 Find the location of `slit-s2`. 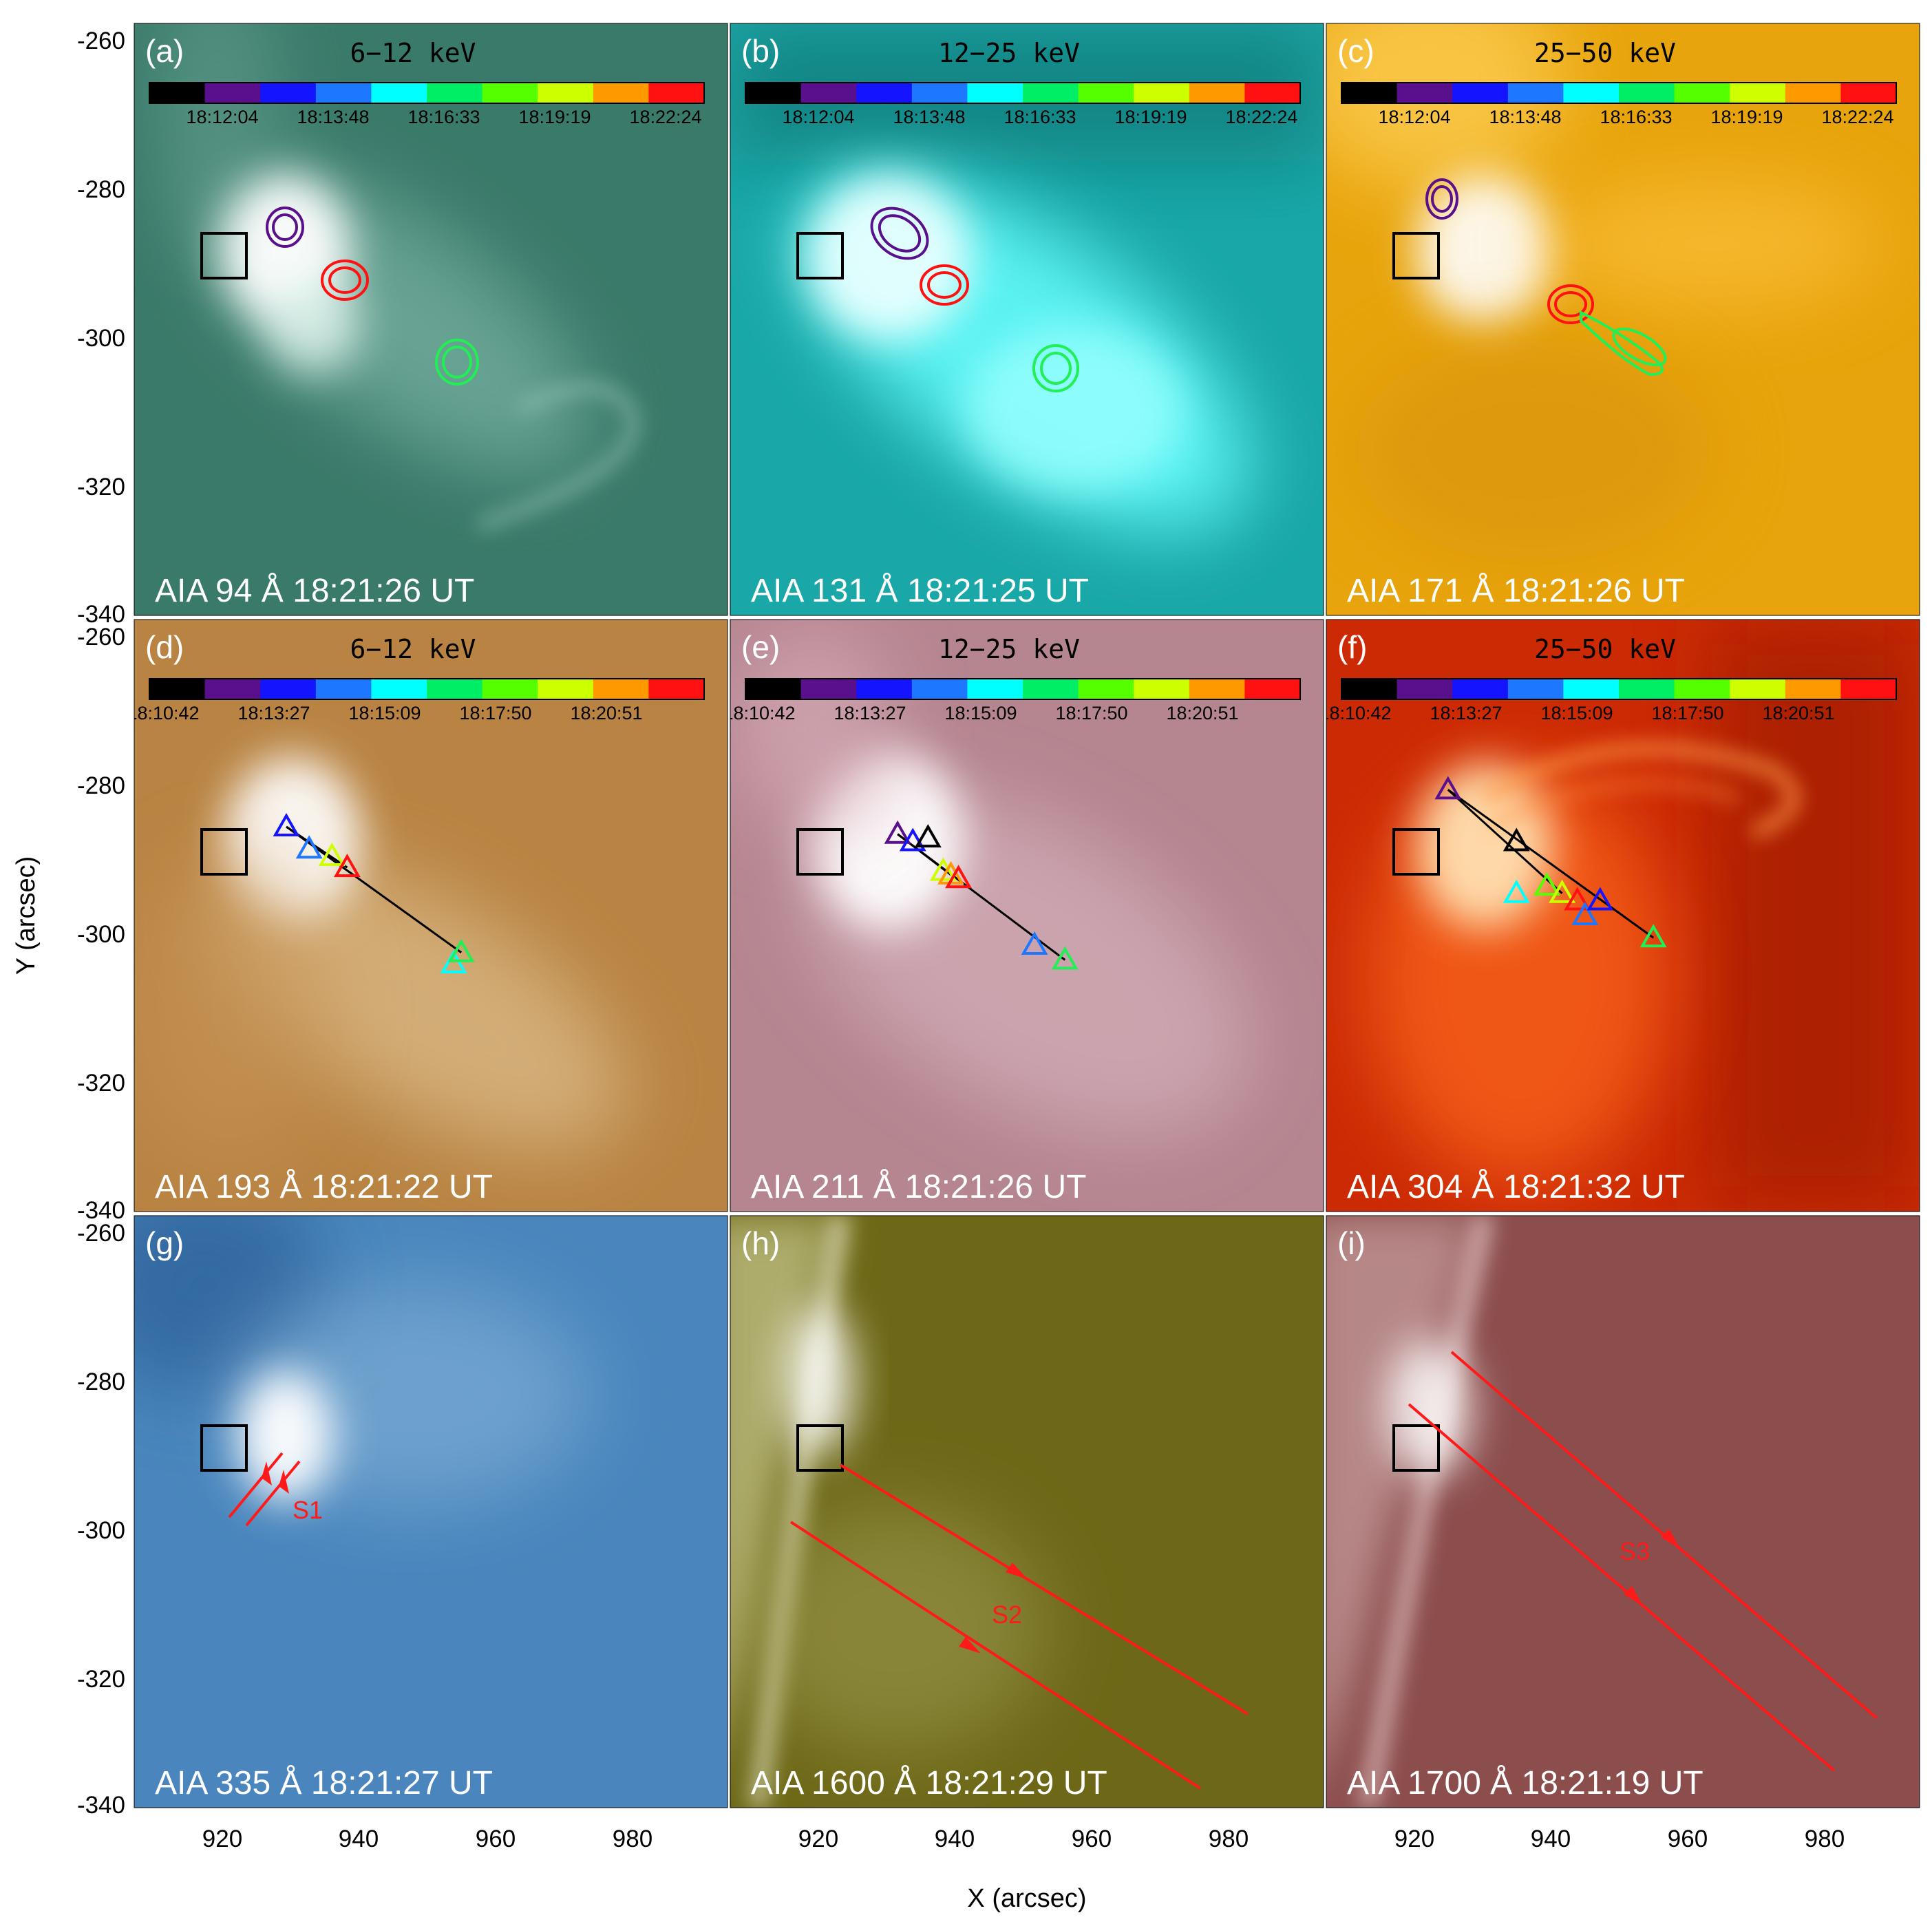

slit-s2 is located at coordinates (1019, 1626).